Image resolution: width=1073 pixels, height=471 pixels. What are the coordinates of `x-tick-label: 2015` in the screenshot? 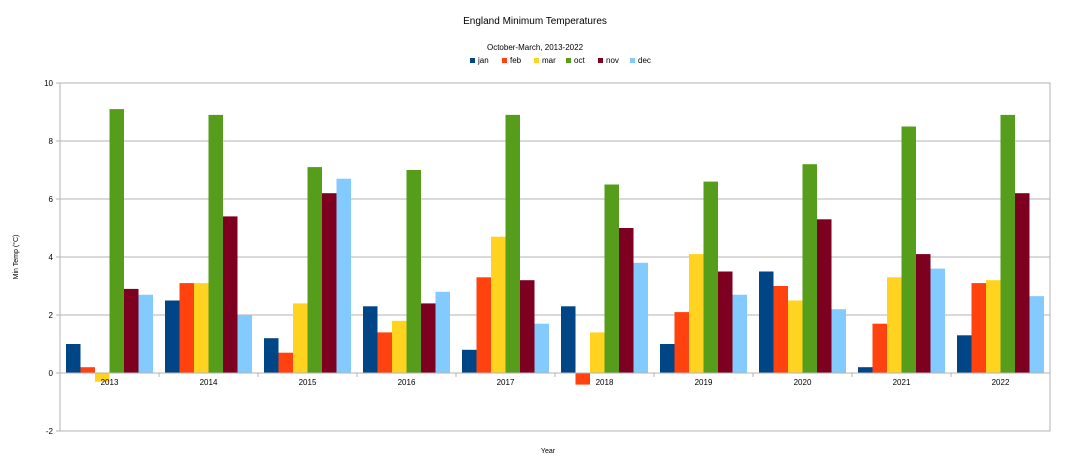 It's located at (308, 382).